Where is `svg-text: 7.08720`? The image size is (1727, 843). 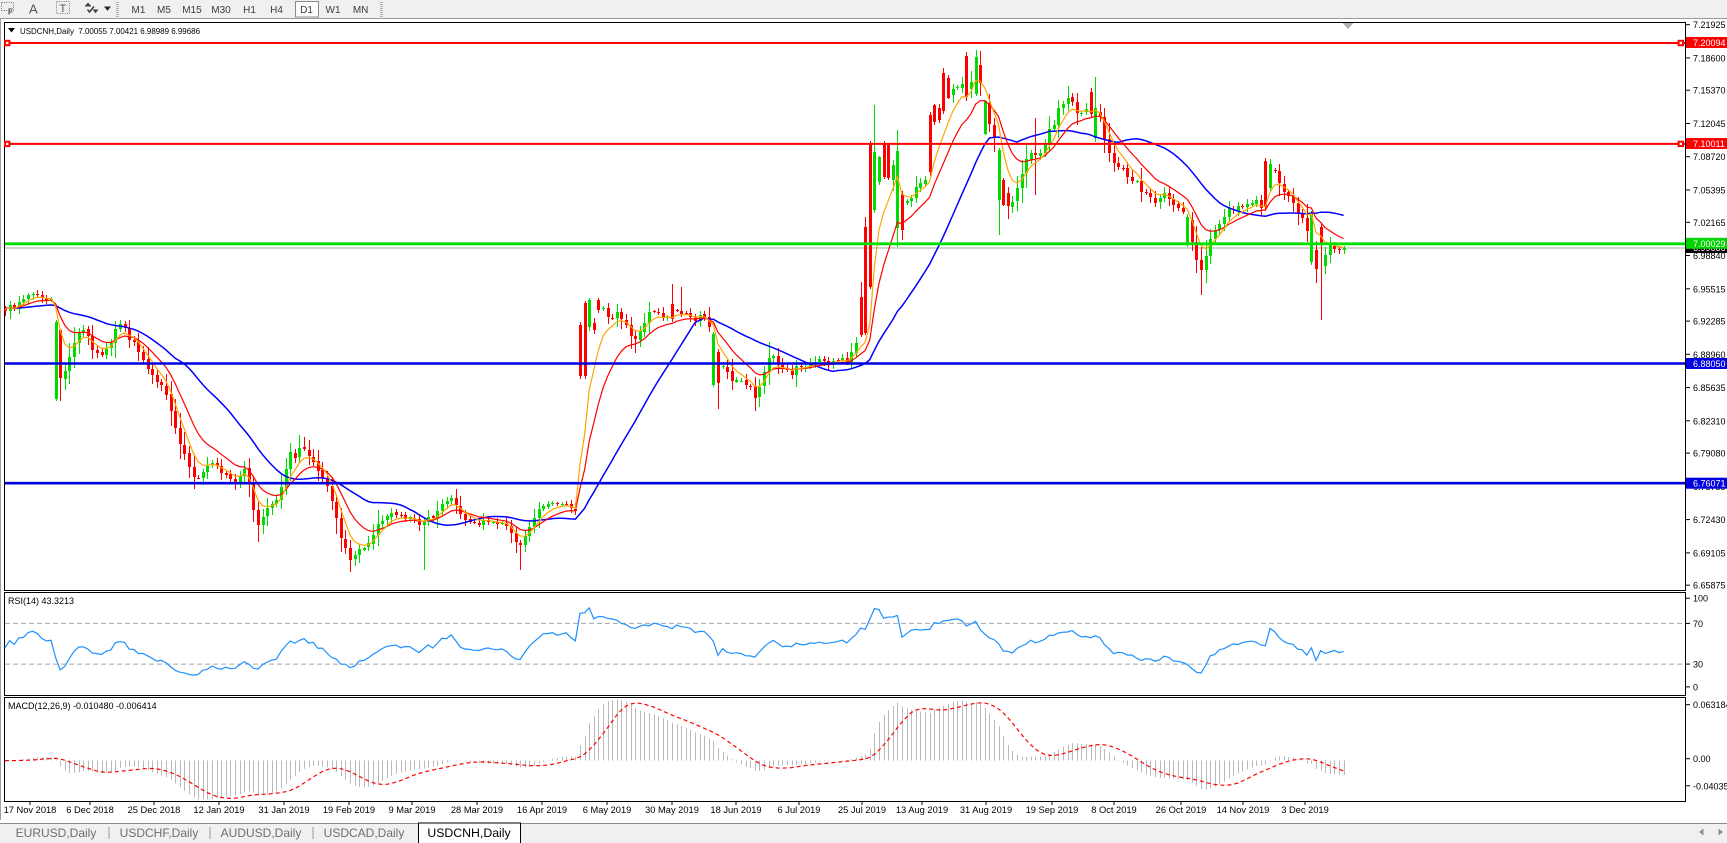
svg-text: 7.08720 is located at coordinates (1709, 157).